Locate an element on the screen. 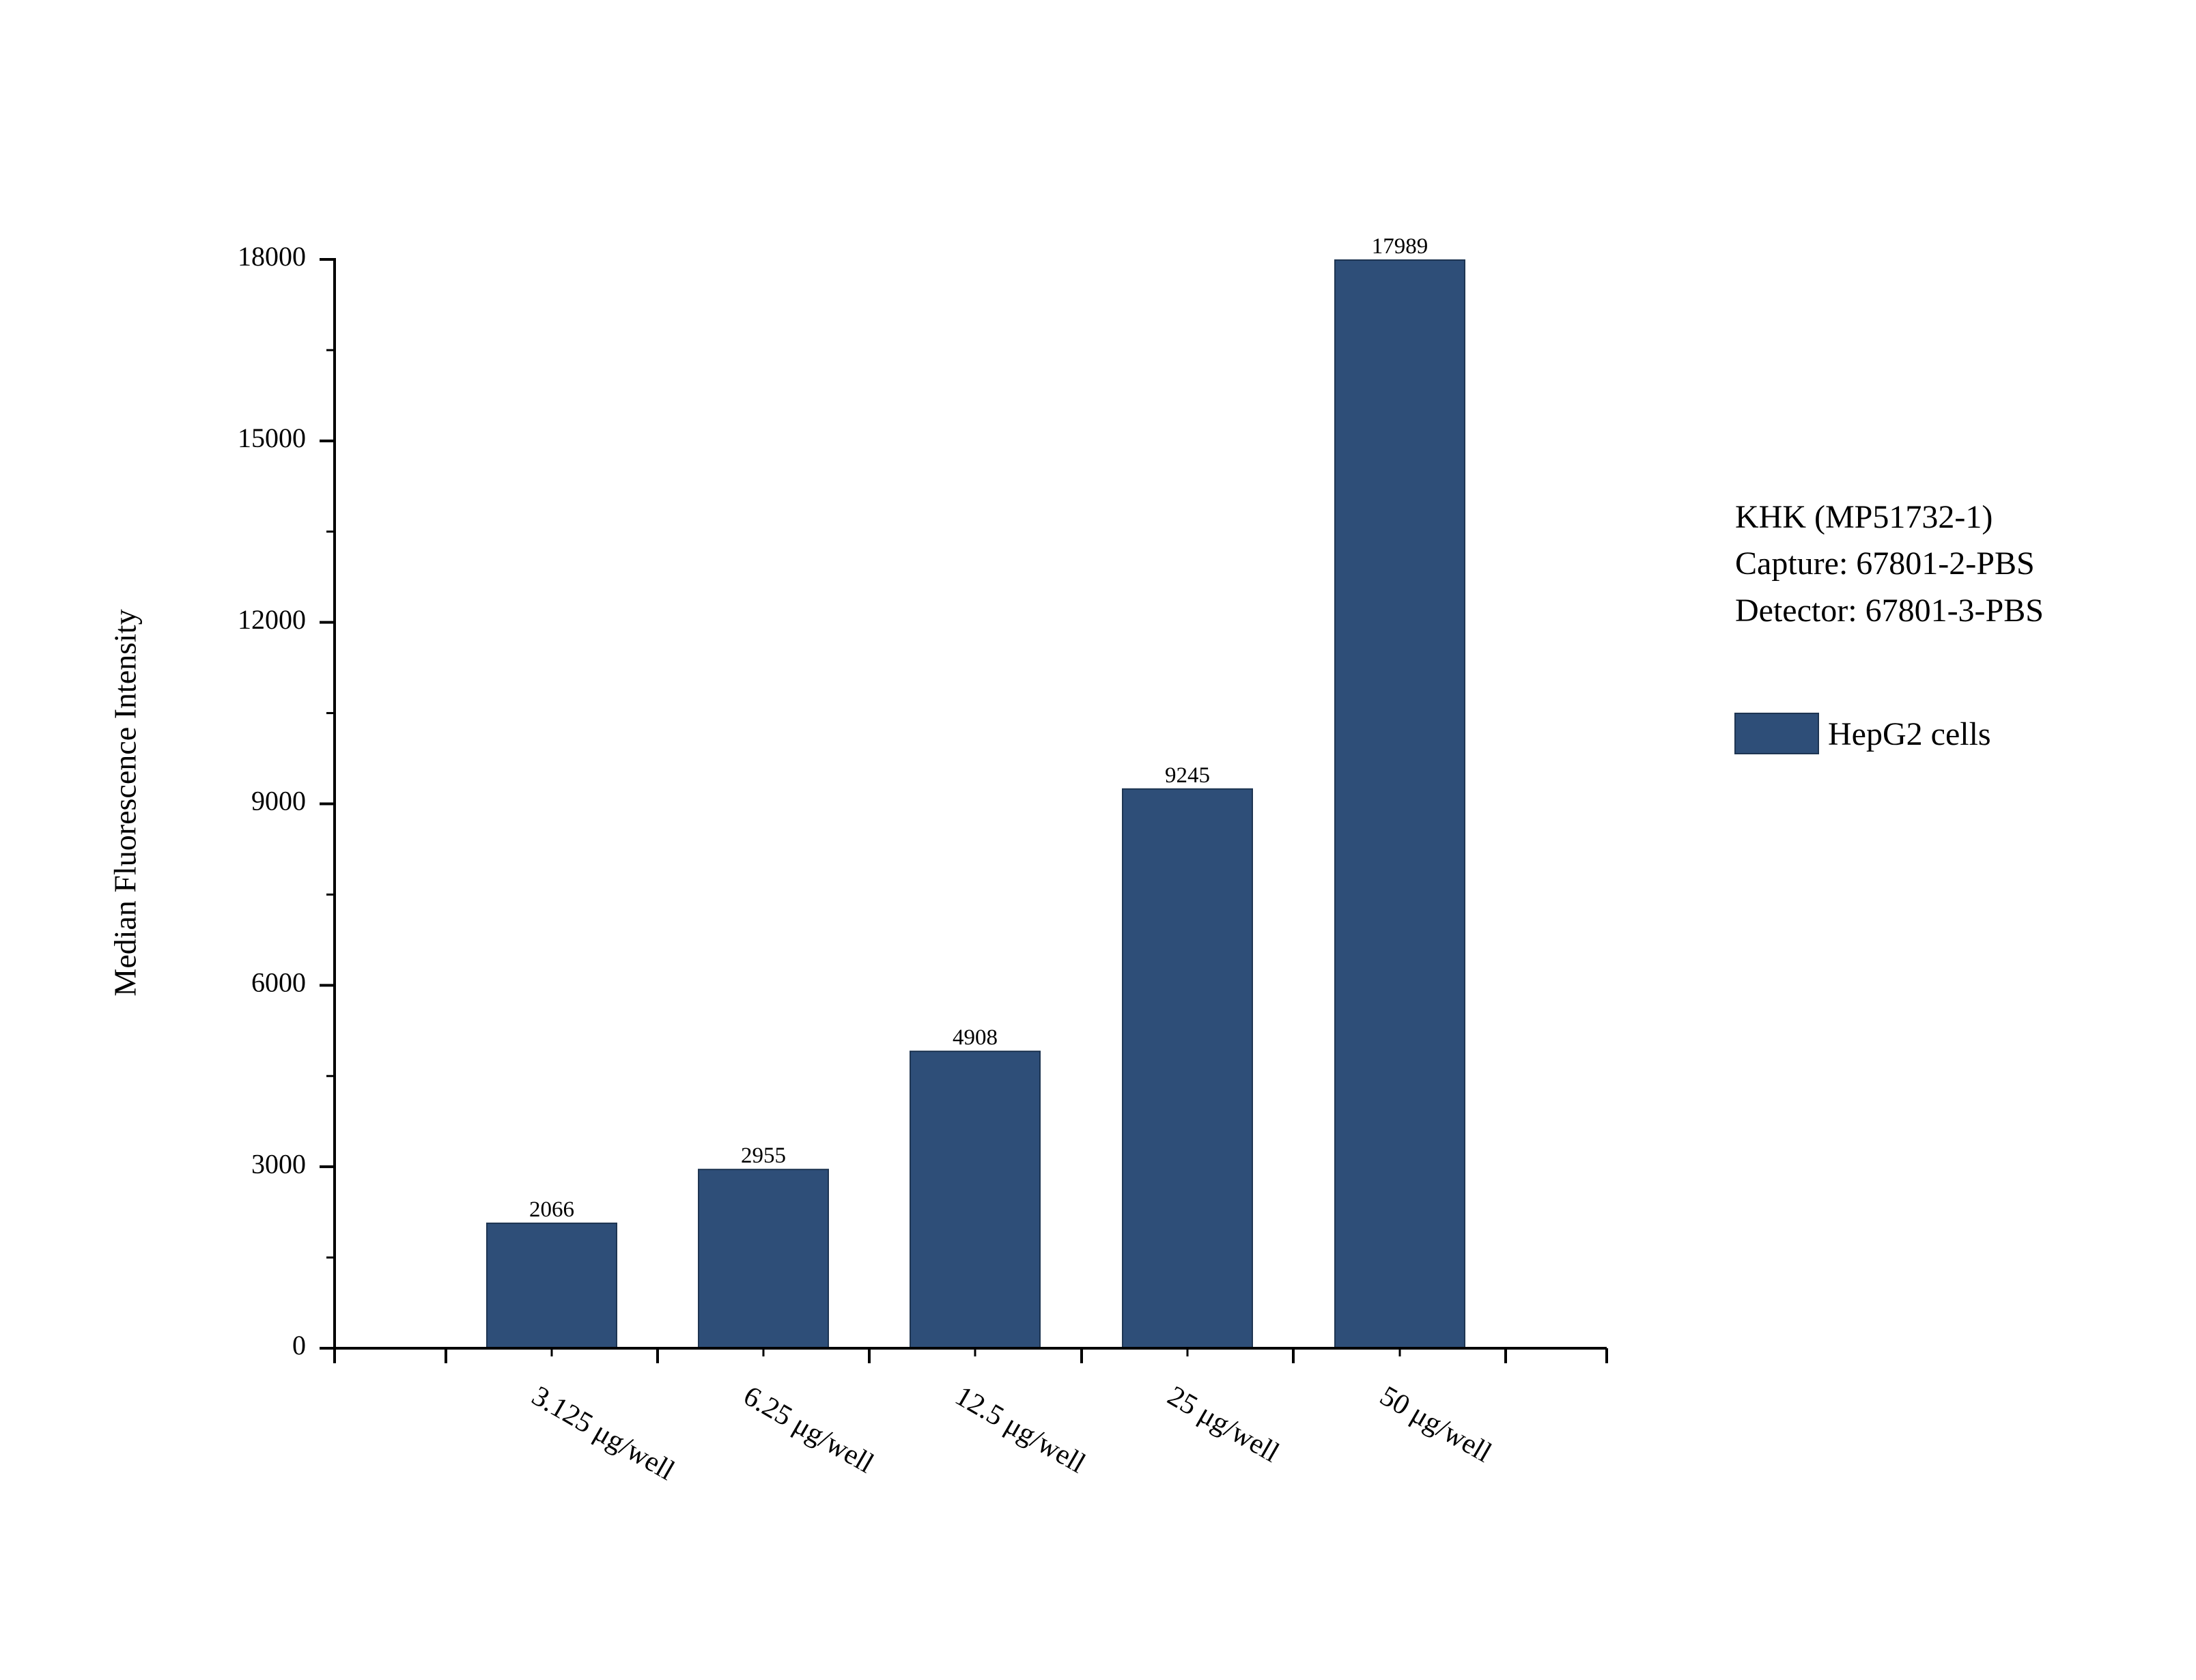 This screenshot has height=1680, width=2196. data-label-2: 2955 is located at coordinates (764, 1155).